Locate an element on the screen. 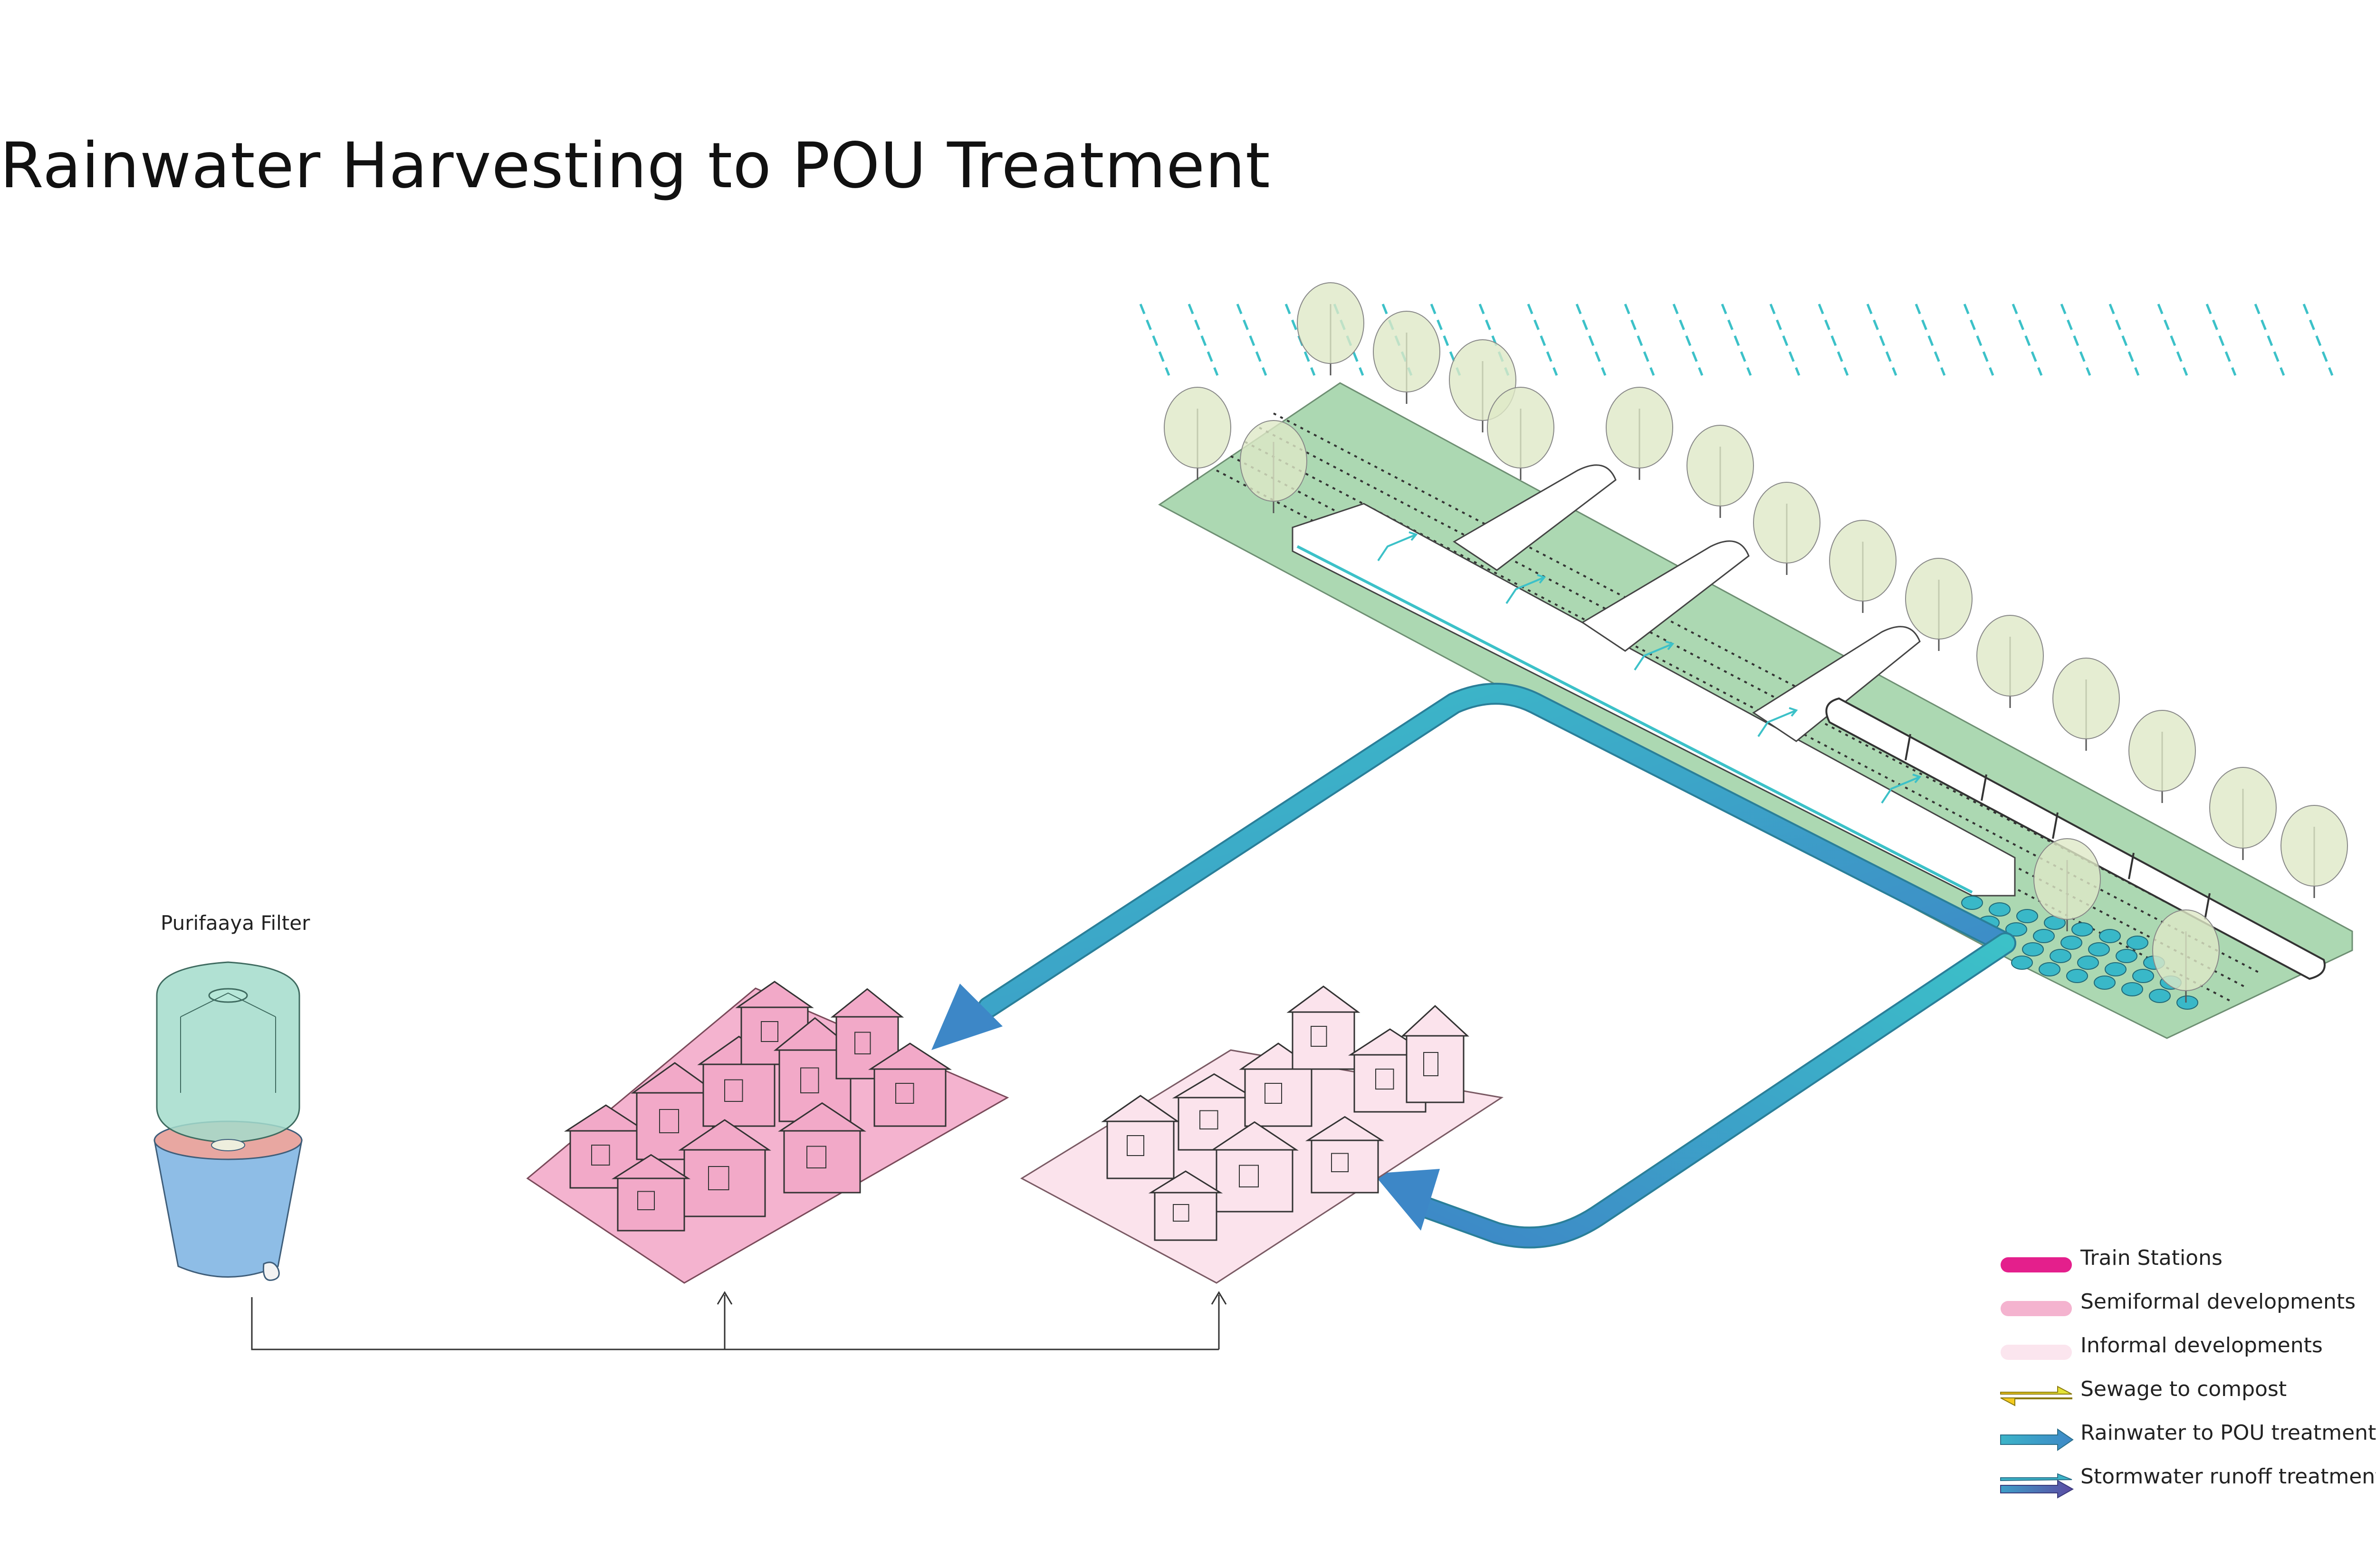 The height and width of the screenshot is (1568, 2376). runoff-arrows is located at coordinates (1649, 667).